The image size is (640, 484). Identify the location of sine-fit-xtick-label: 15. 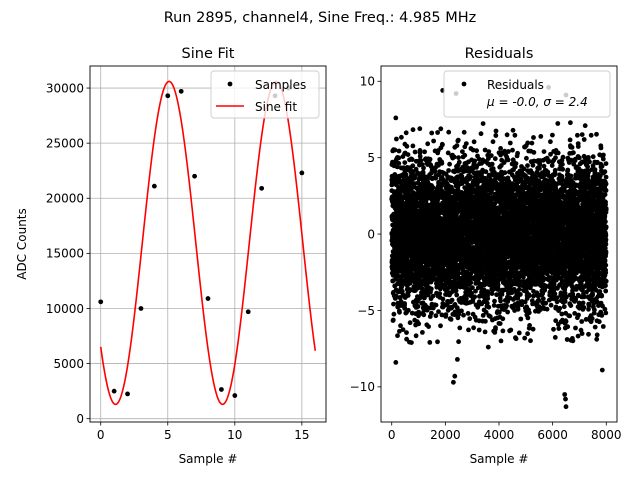
(301, 435).